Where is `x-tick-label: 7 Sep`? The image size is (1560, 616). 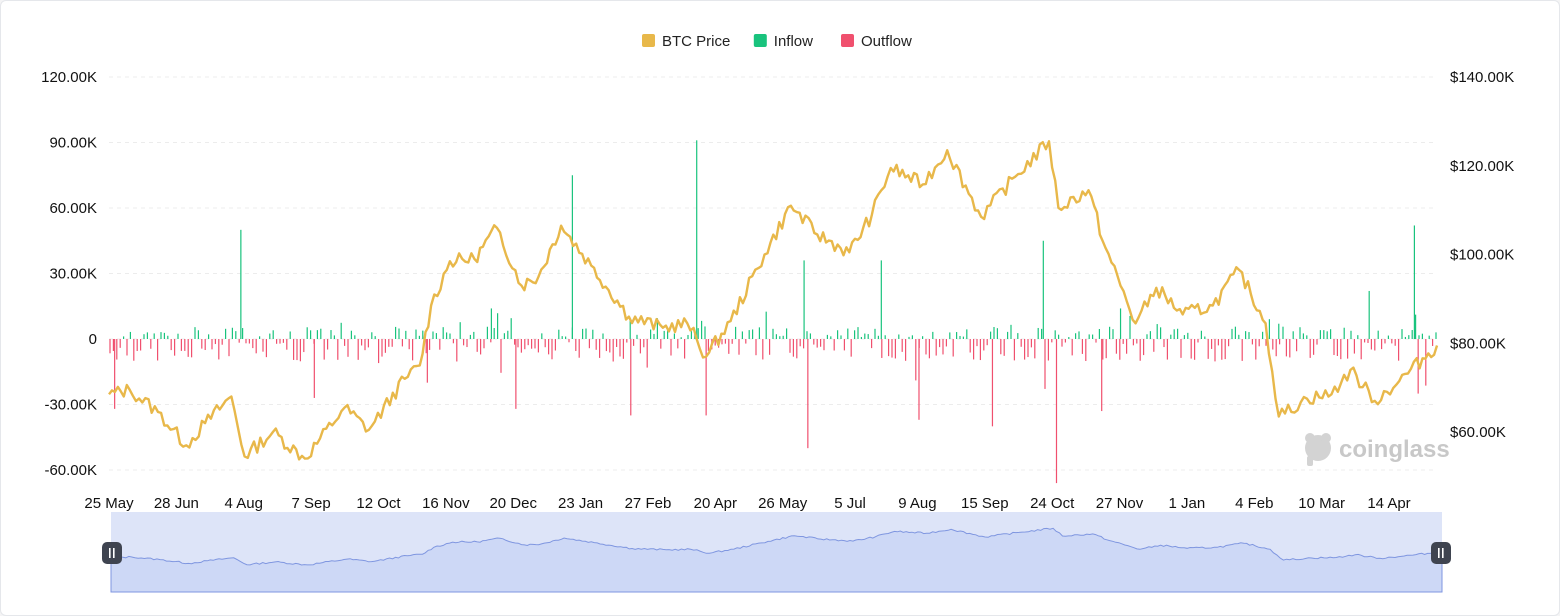
x-tick-label: 7 Sep is located at coordinates (311, 503).